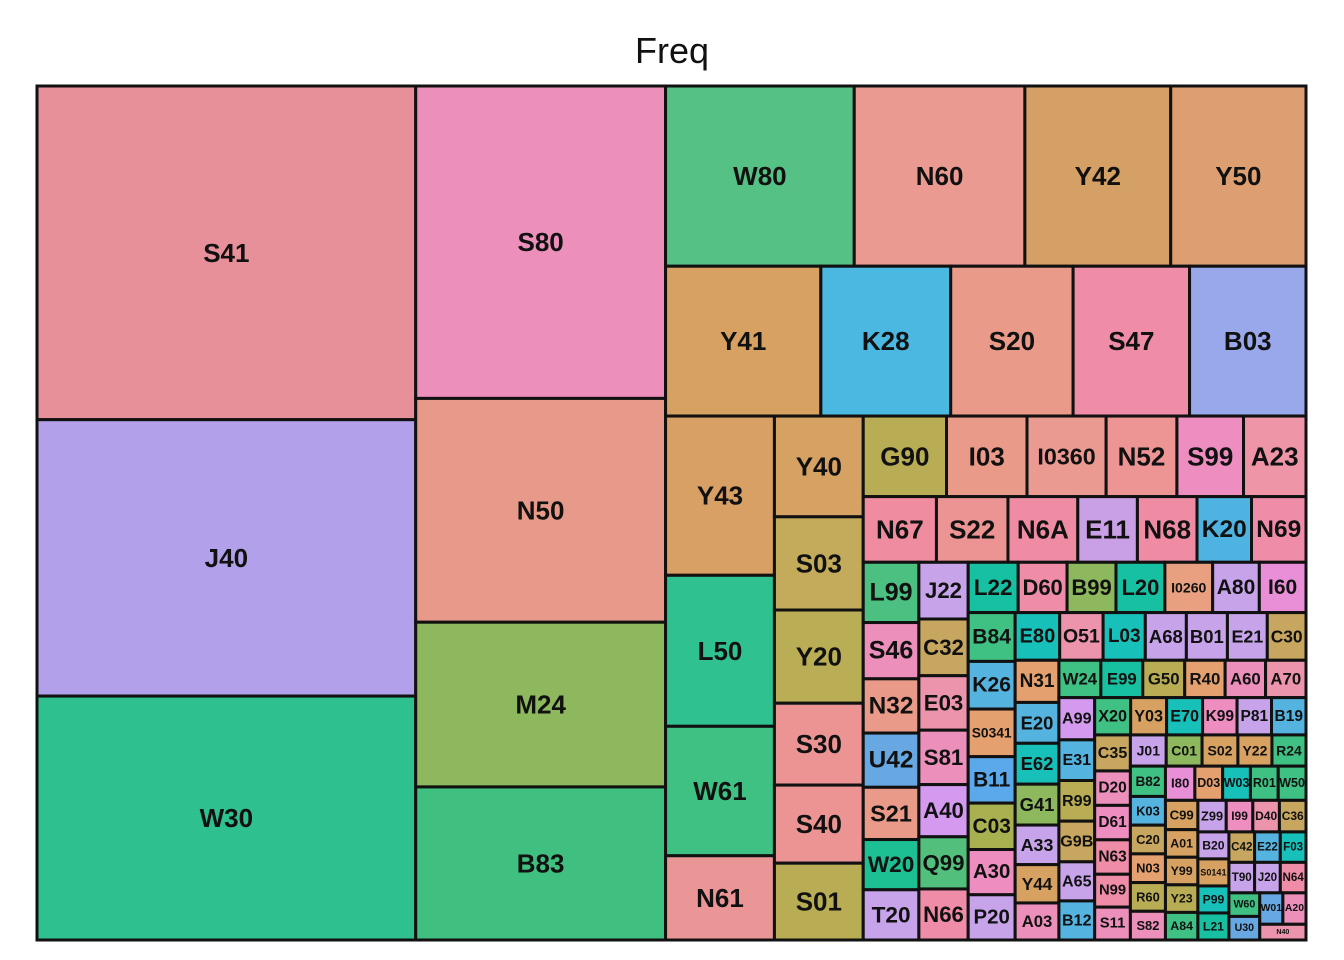 The image size is (1344, 960). I want to click on treemap-label: W61, so click(719, 791).